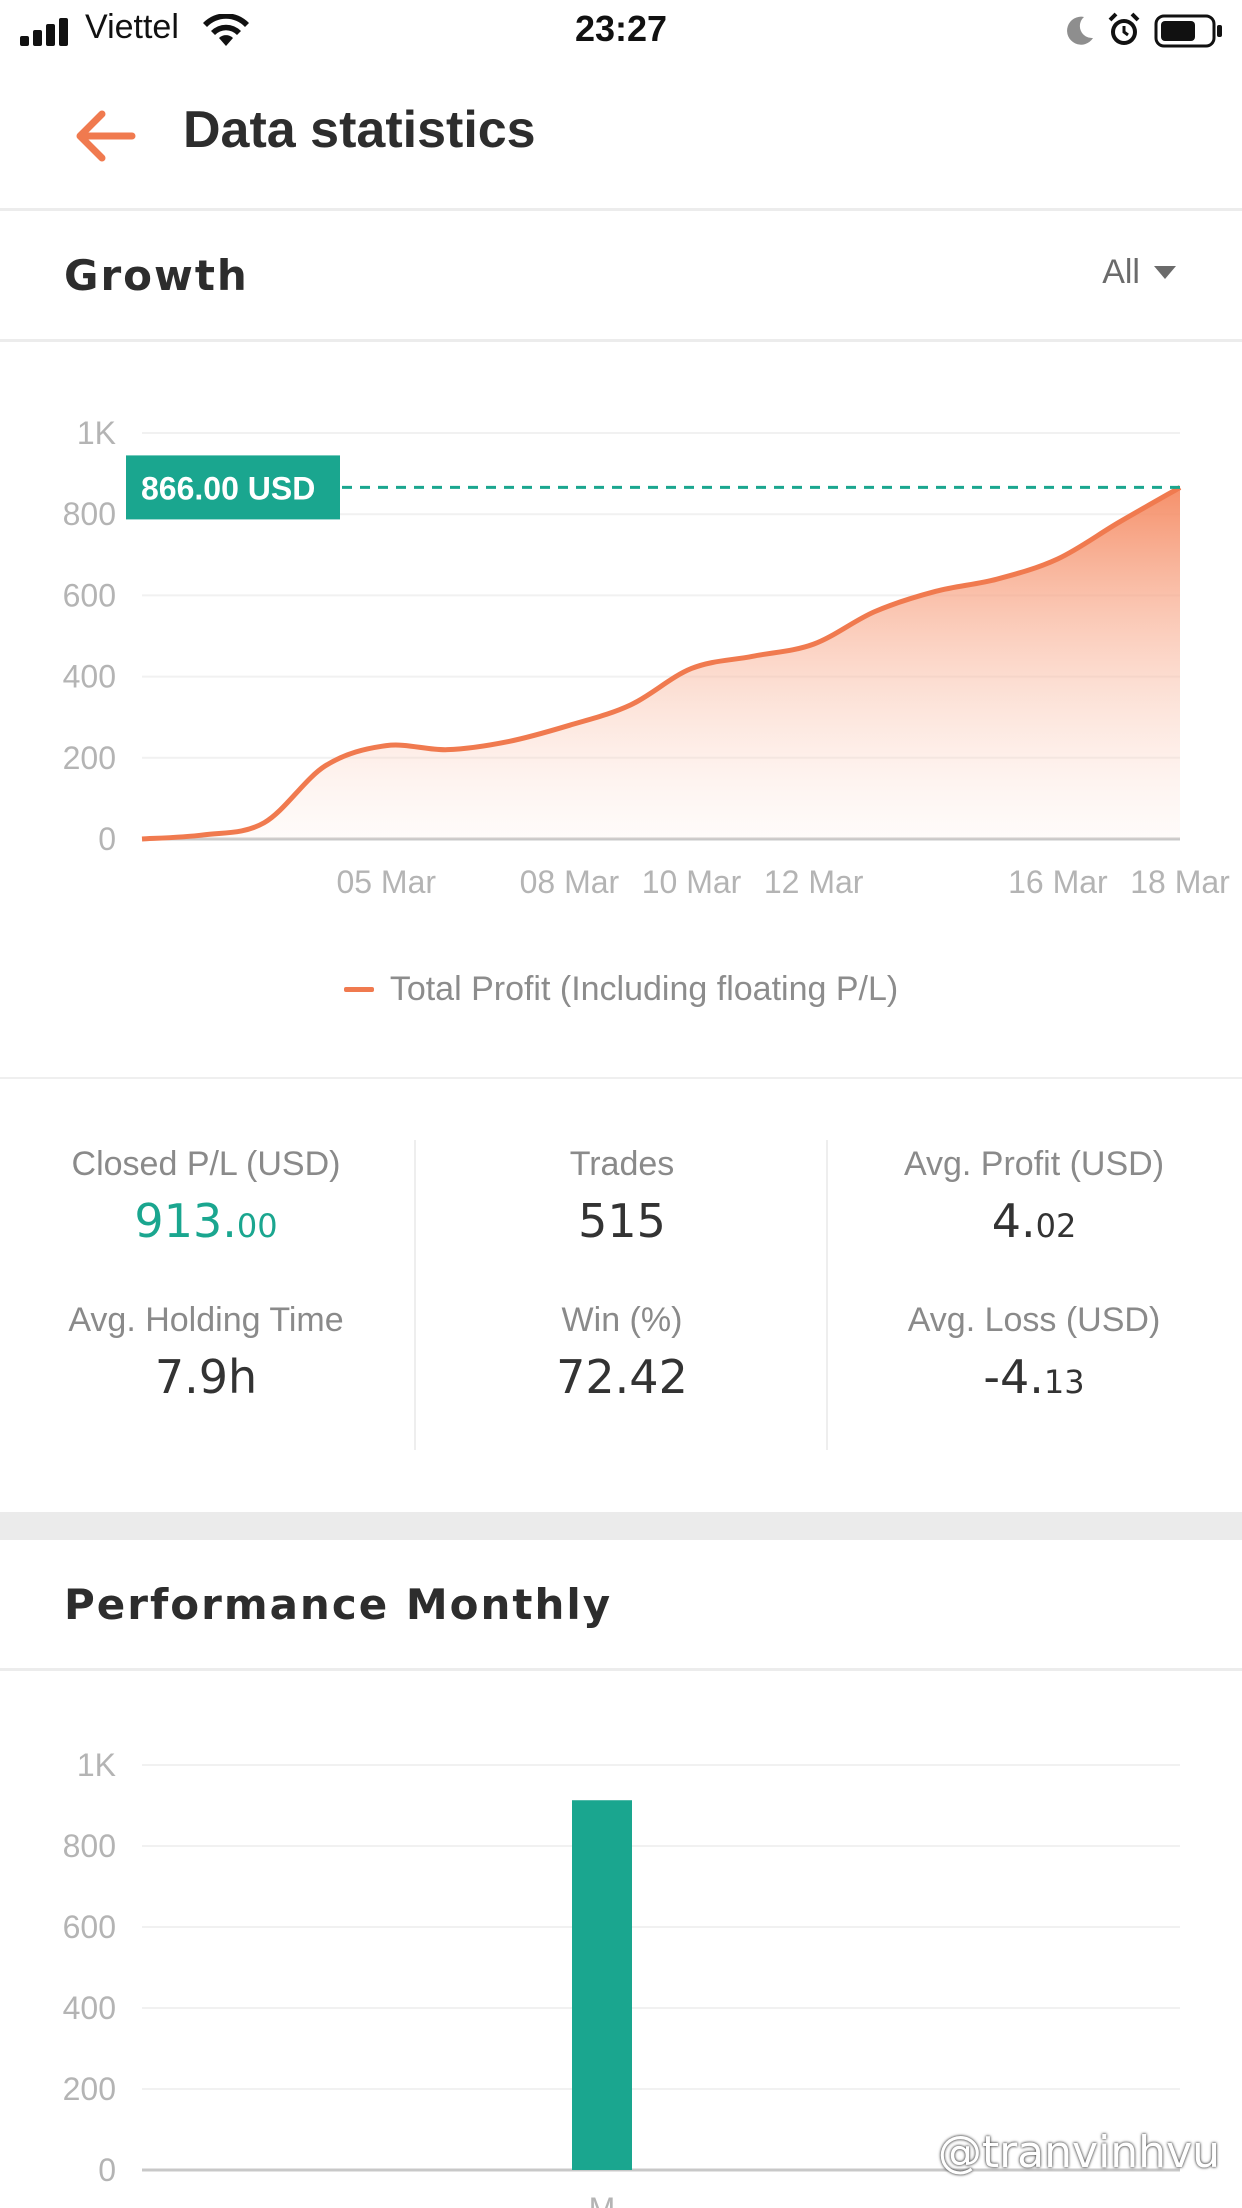 This screenshot has width=1242, height=2208. What do you see at coordinates (226, 30) in the screenshot?
I see `wifi-icon` at bounding box center [226, 30].